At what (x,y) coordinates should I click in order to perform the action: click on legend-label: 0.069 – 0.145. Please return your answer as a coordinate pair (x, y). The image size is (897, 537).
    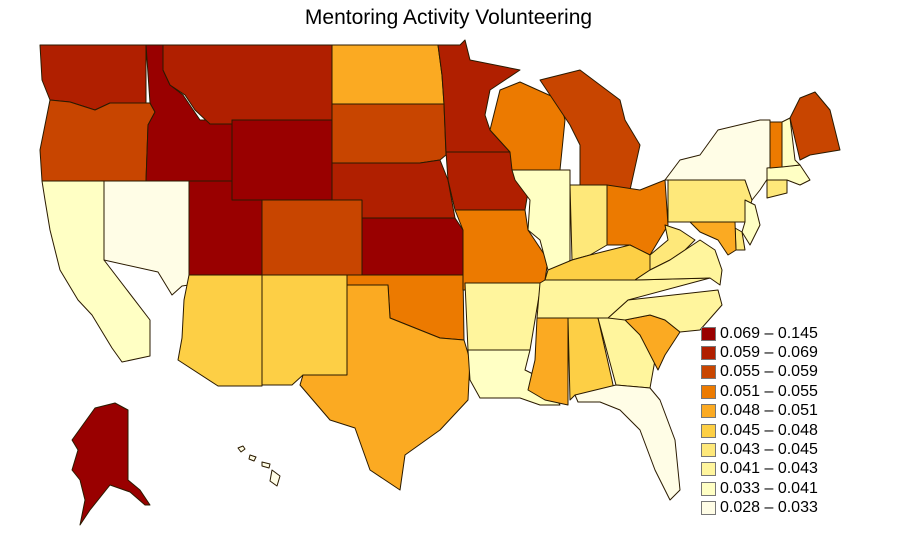
    Looking at the image, I should click on (769, 333).